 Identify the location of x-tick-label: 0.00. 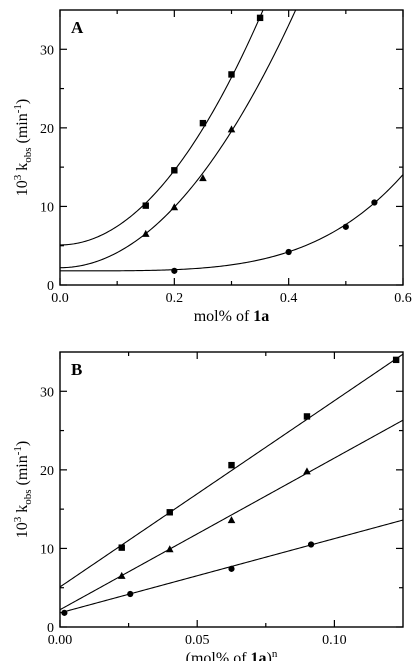
(60, 640).